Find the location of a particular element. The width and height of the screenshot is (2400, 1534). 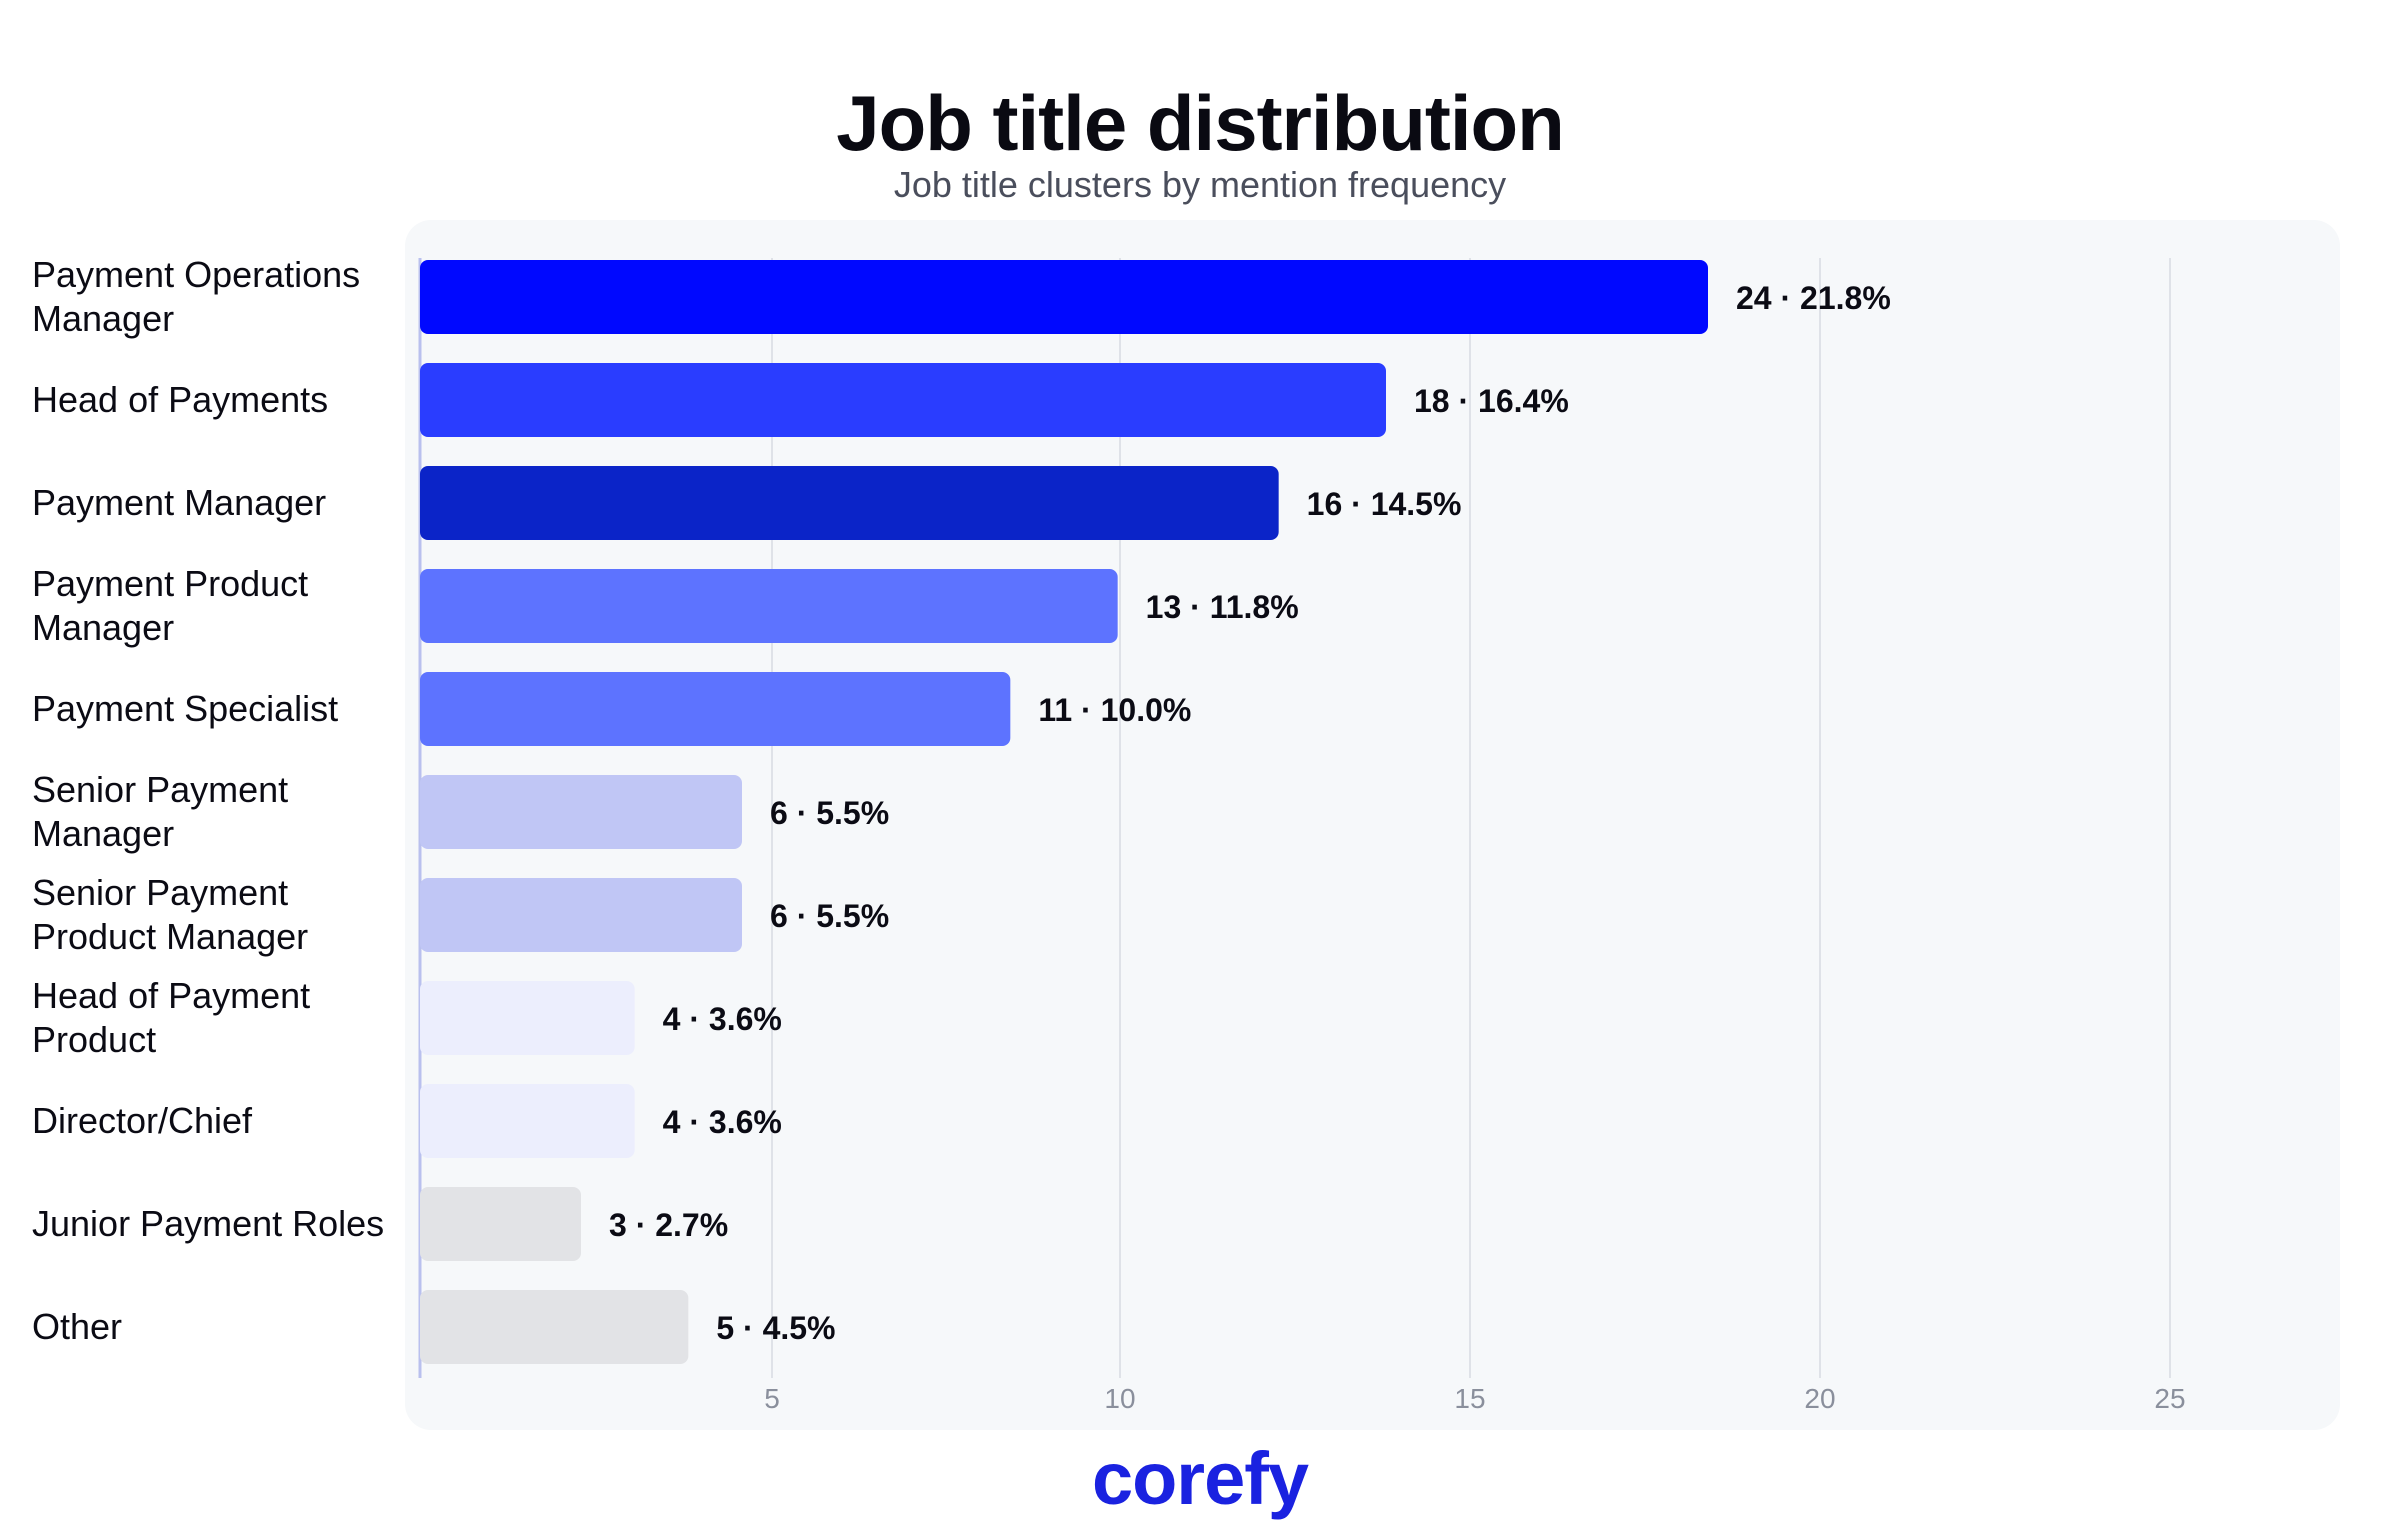

x-tick-label: 25 is located at coordinates (2169, 1398).